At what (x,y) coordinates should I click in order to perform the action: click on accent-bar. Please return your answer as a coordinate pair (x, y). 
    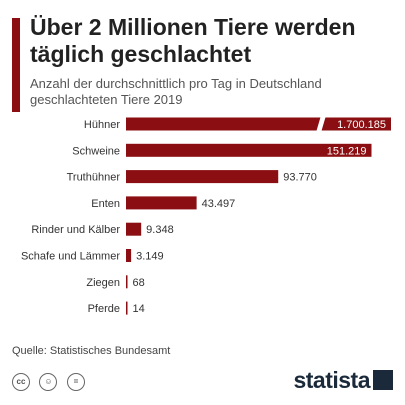
    Looking at the image, I should click on (16, 65).